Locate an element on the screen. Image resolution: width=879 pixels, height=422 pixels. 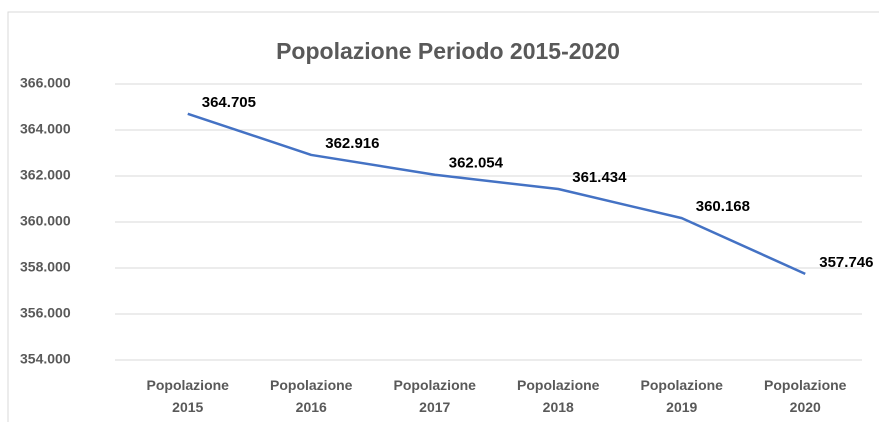
x-tick-label: Popolazione 2020 is located at coordinates (805, 396).